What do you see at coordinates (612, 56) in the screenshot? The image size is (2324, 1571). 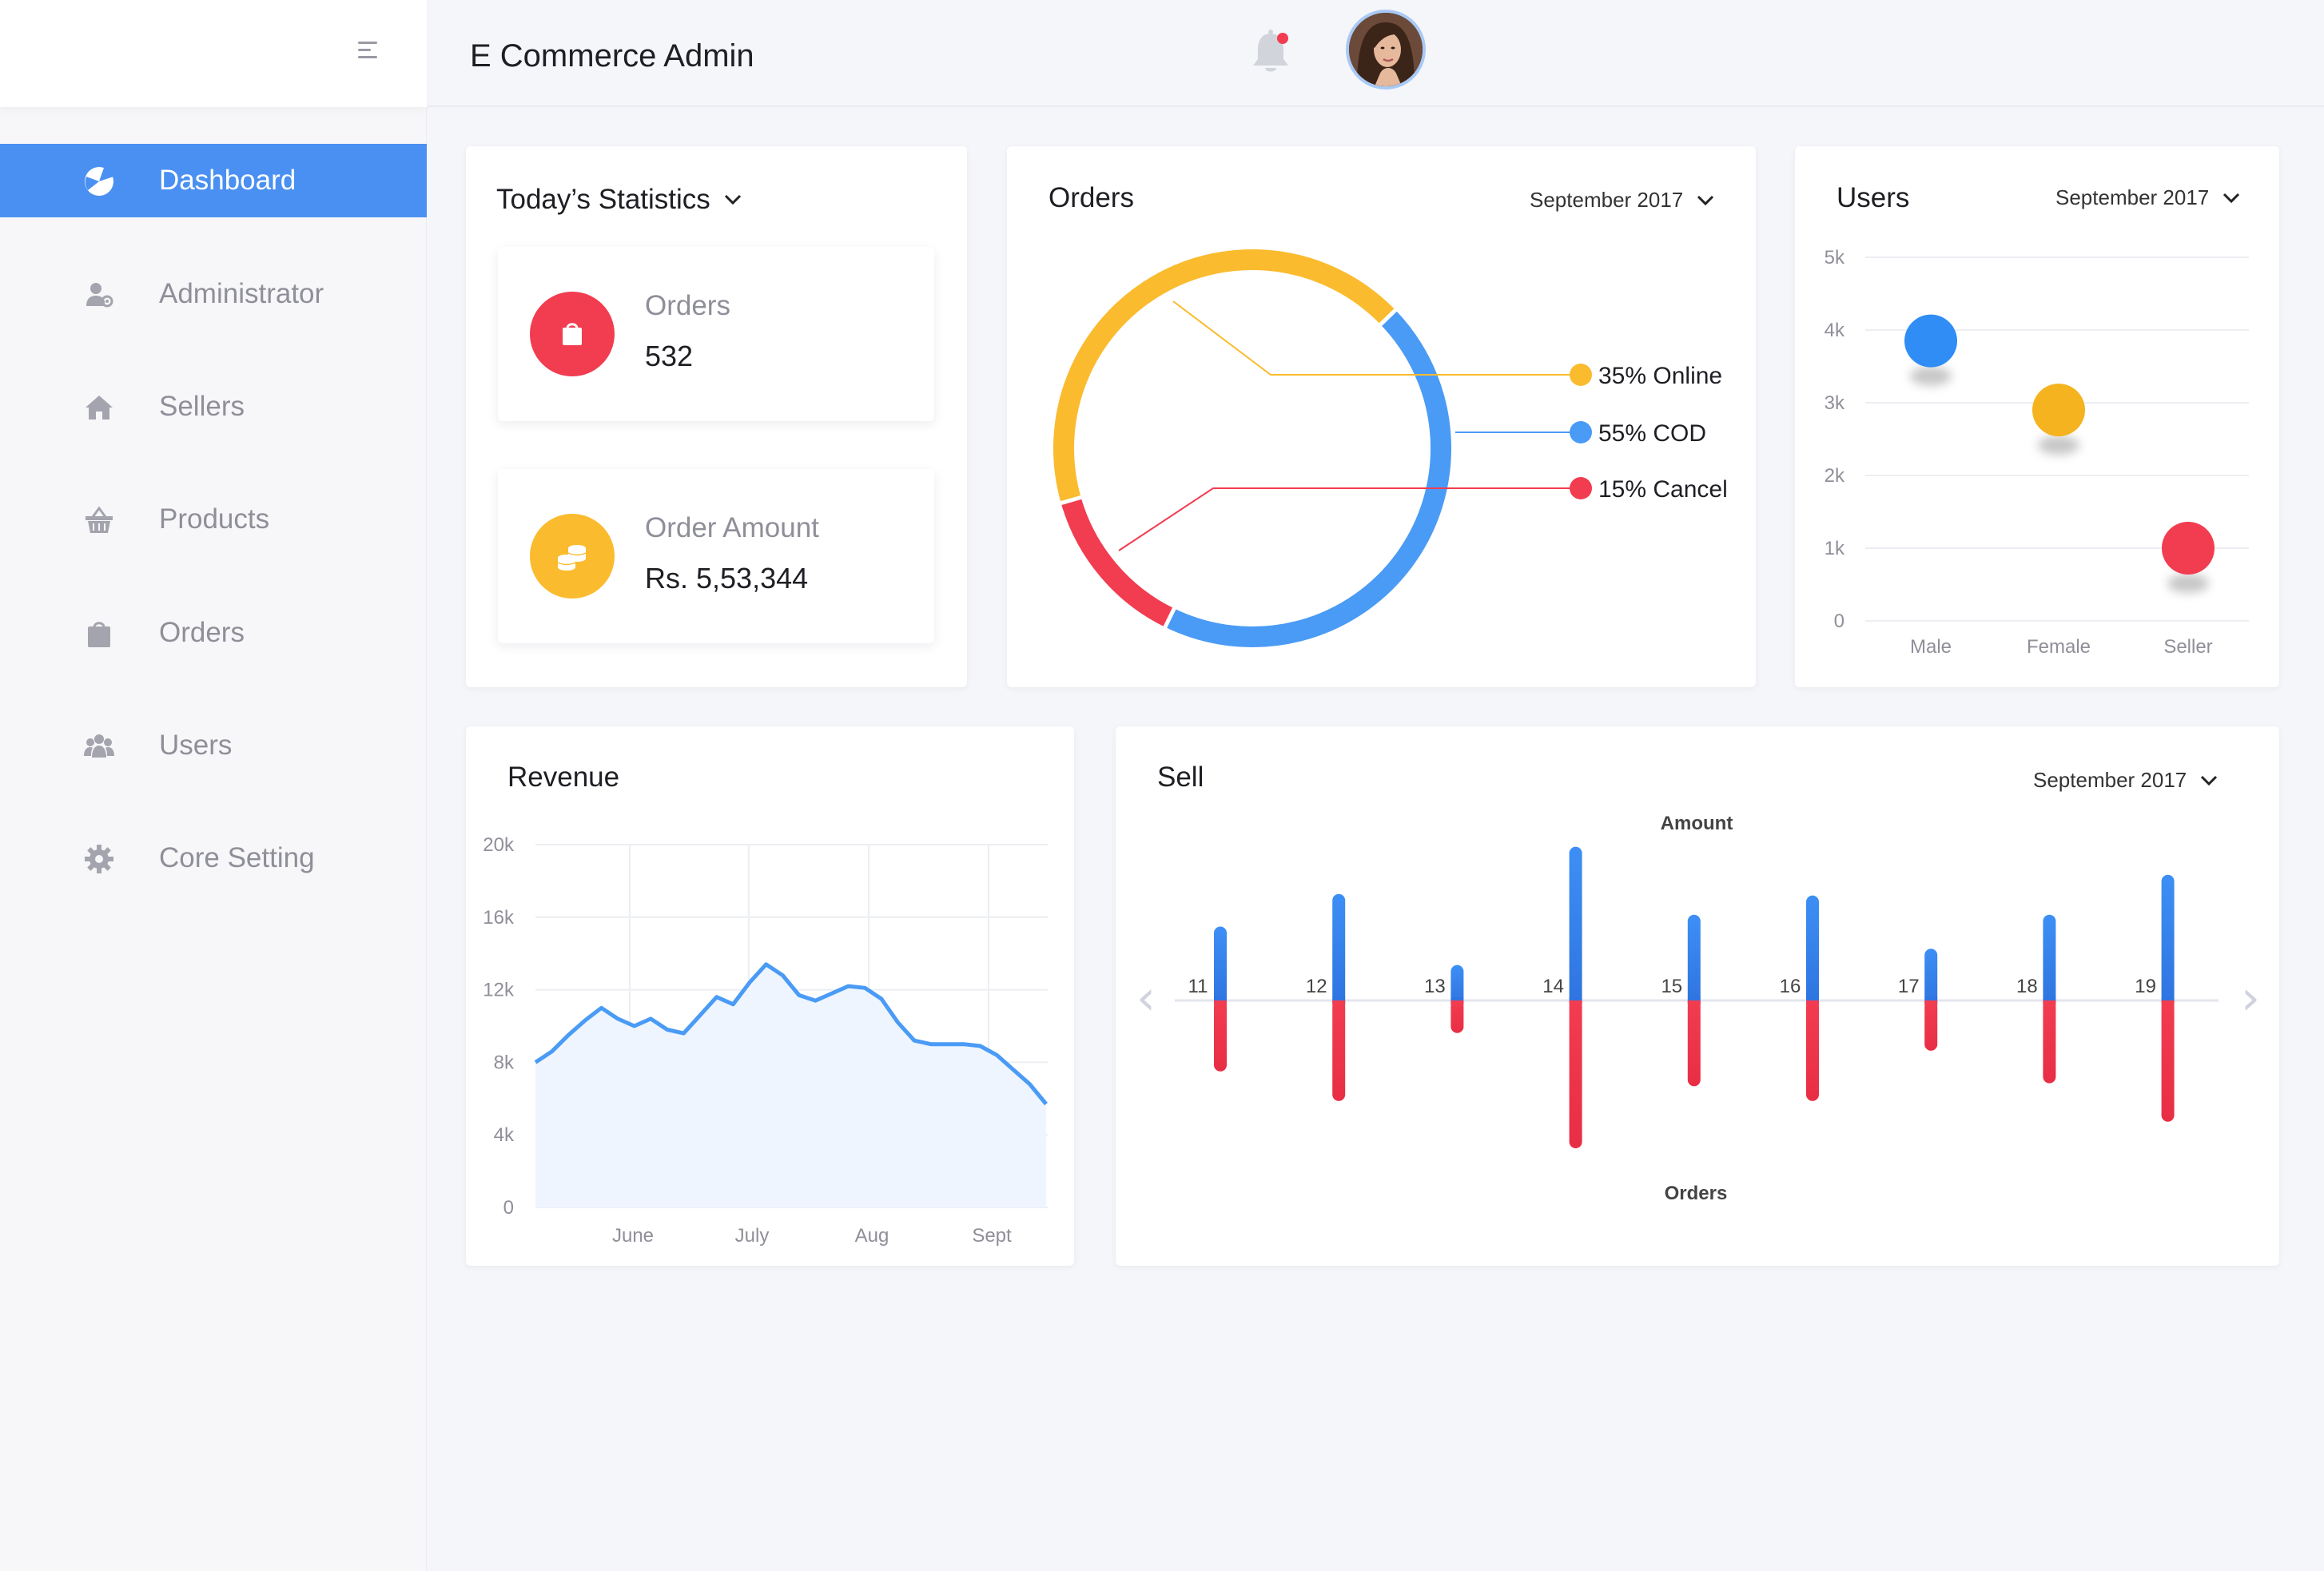 I see `app-title: E Commerce Admin` at bounding box center [612, 56].